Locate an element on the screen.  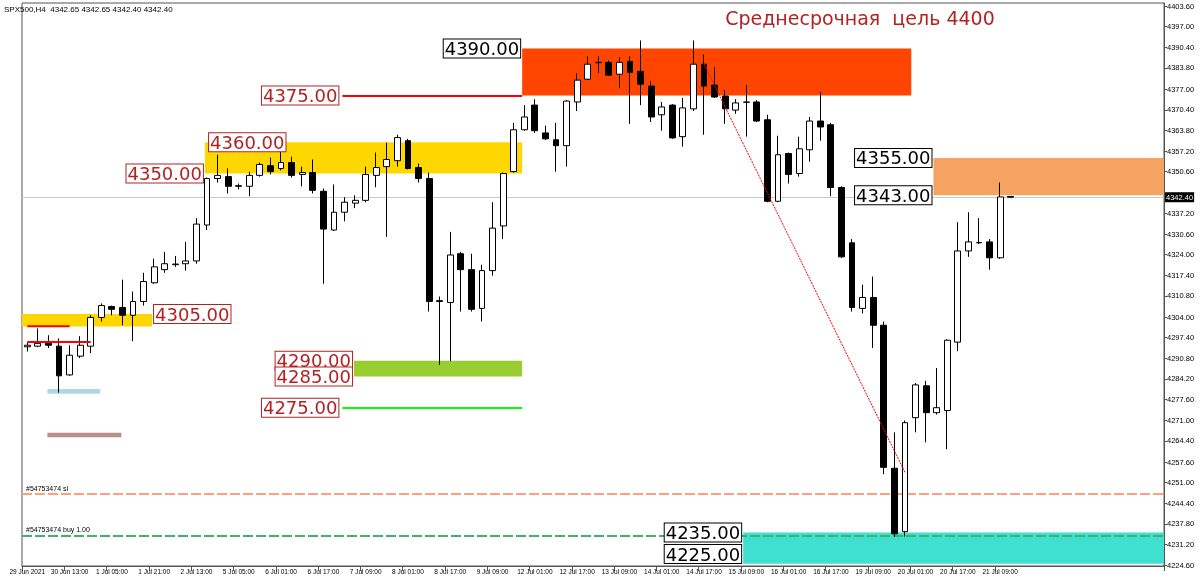
annotation: Среднесрочная цель 4400 is located at coordinates (860, 17).